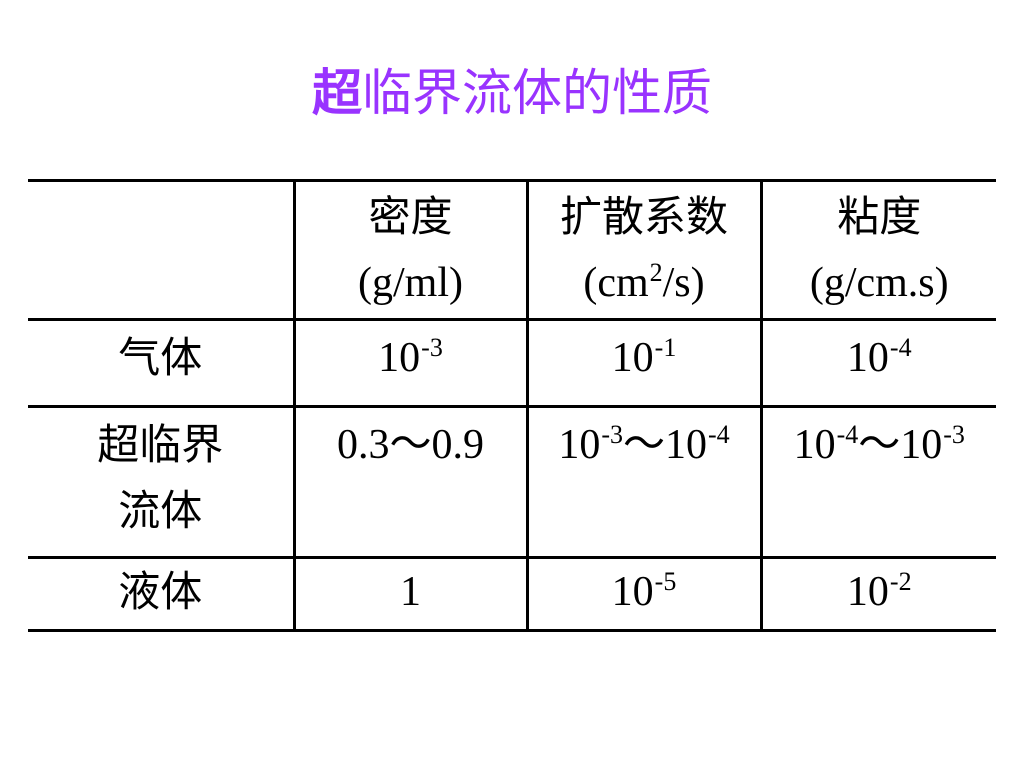 Image resolution: width=1024 pixels, height=768 pixels. What do you see at coordinates (616, 283) in the screenshot?
I see `unit-text: (cm` at bounding box center [616, 283].